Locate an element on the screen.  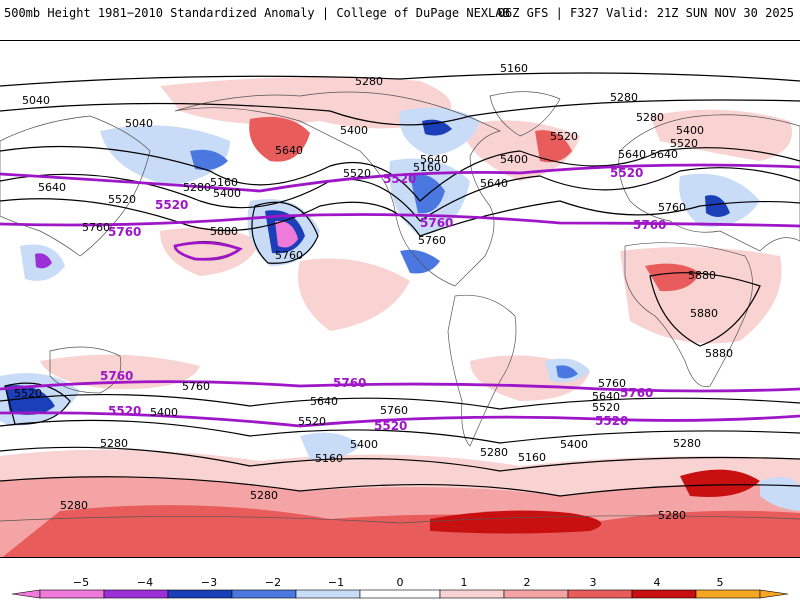
colorbar-bin-pos5 is located at coordinates (728, 594).